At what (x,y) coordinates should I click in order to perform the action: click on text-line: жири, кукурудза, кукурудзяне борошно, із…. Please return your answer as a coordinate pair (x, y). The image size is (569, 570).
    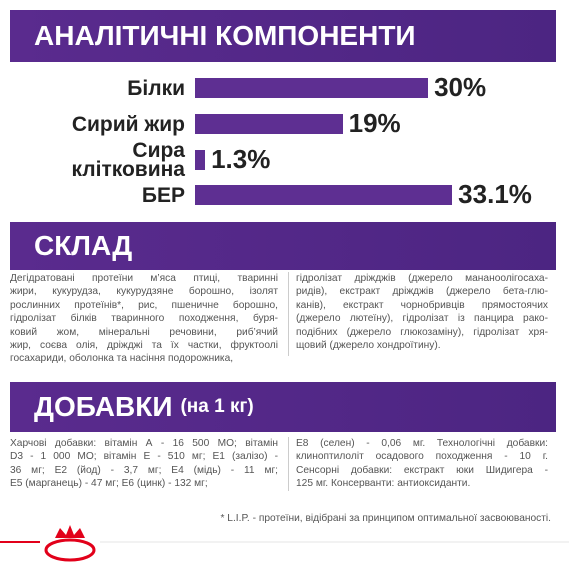
    Looking at the image, I should click on (144, 292).